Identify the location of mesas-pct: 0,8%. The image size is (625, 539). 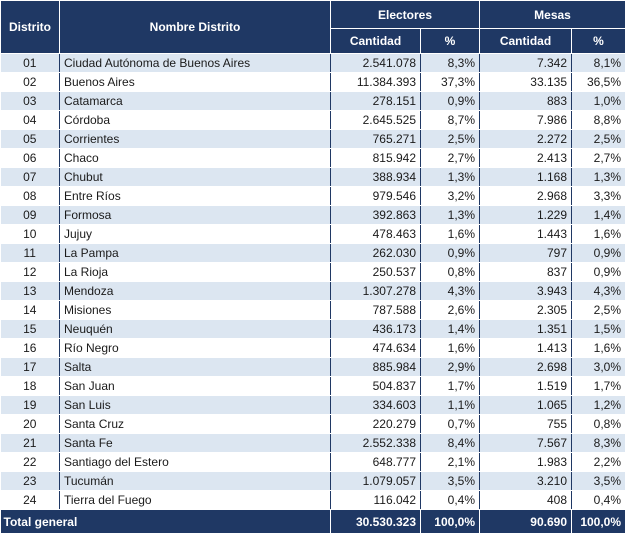
(598, 424).